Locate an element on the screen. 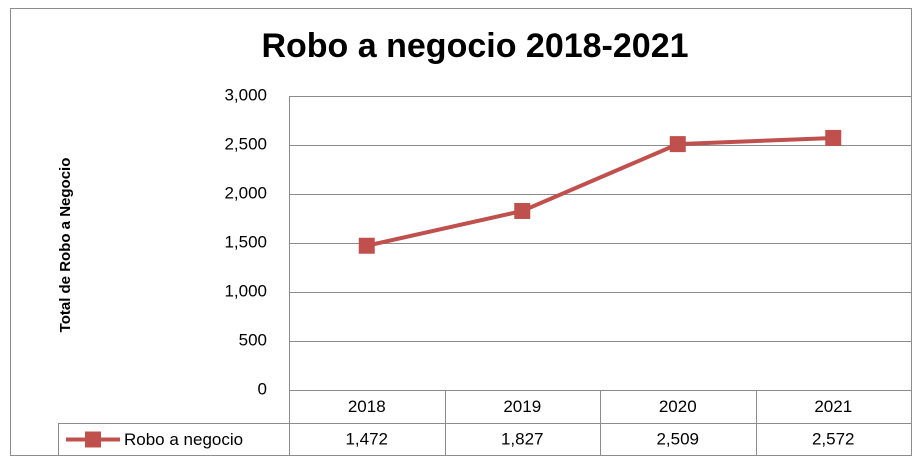 The width and height of the screenshot is (917, 461). table-value: 2,572 is located at coordinates (833, 438).